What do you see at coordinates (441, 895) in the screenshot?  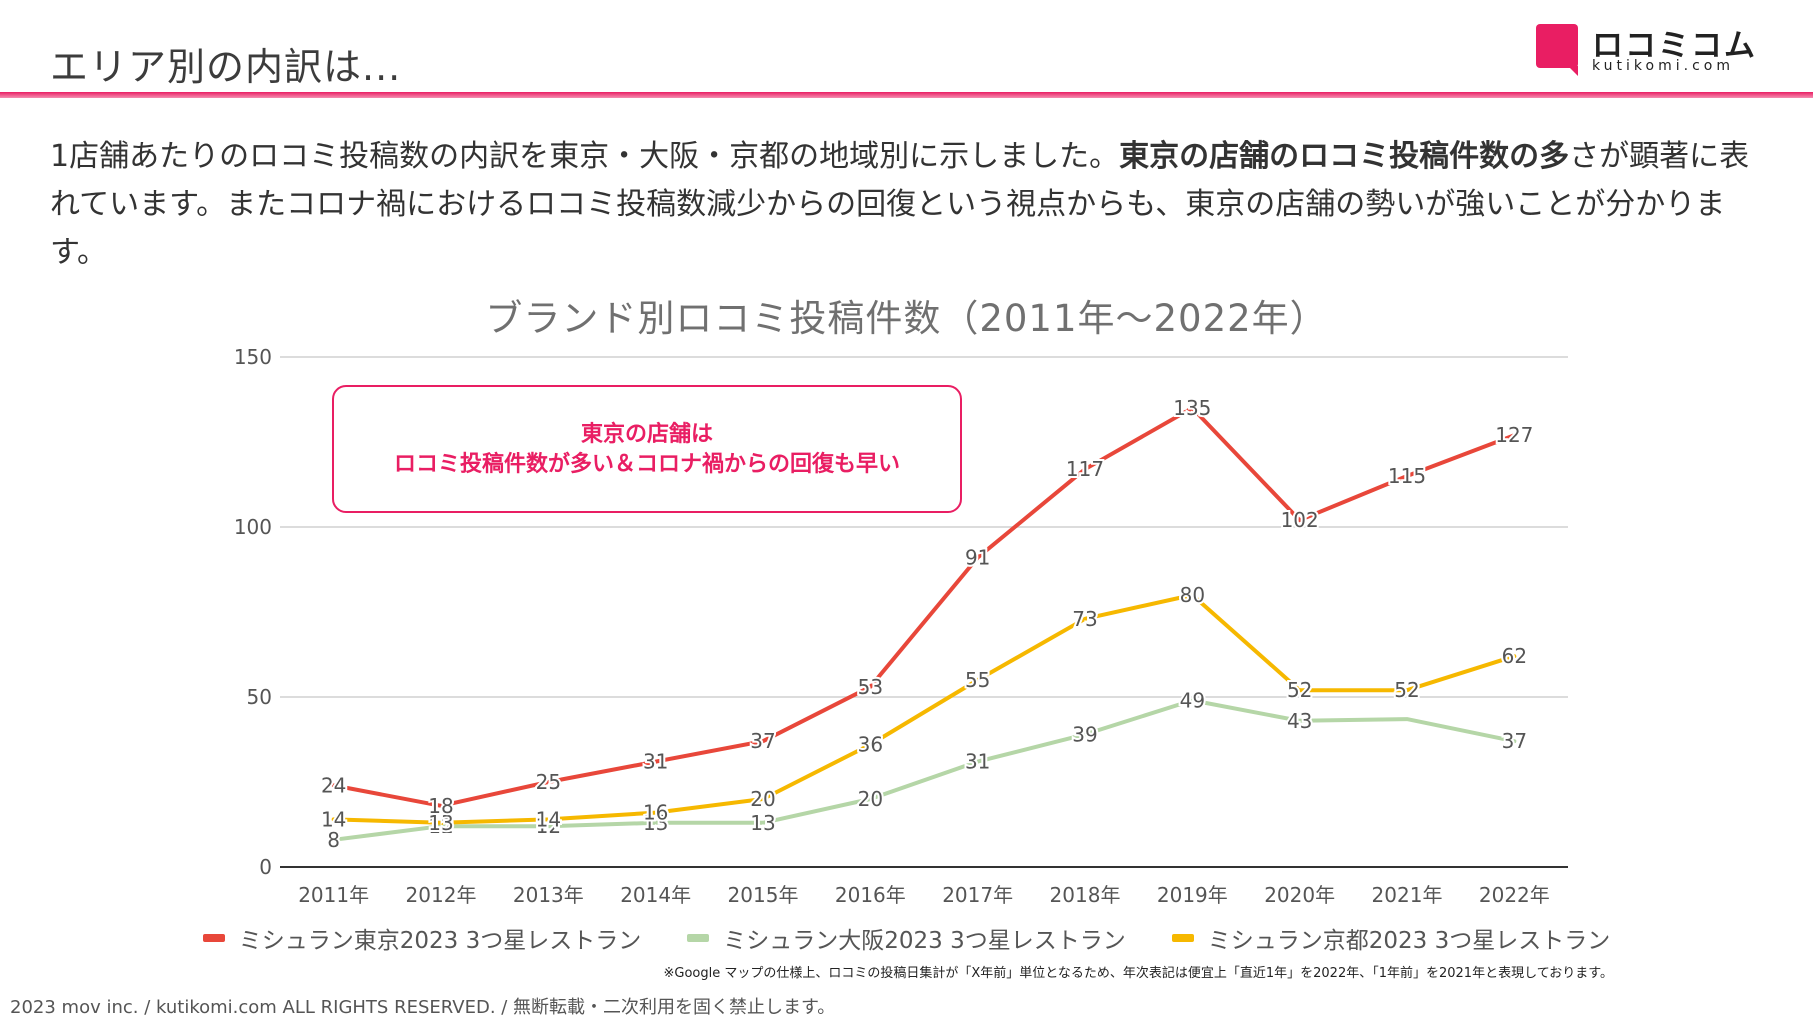 I see `x-tick-label: 2012年` at bounding box center [441, 895].